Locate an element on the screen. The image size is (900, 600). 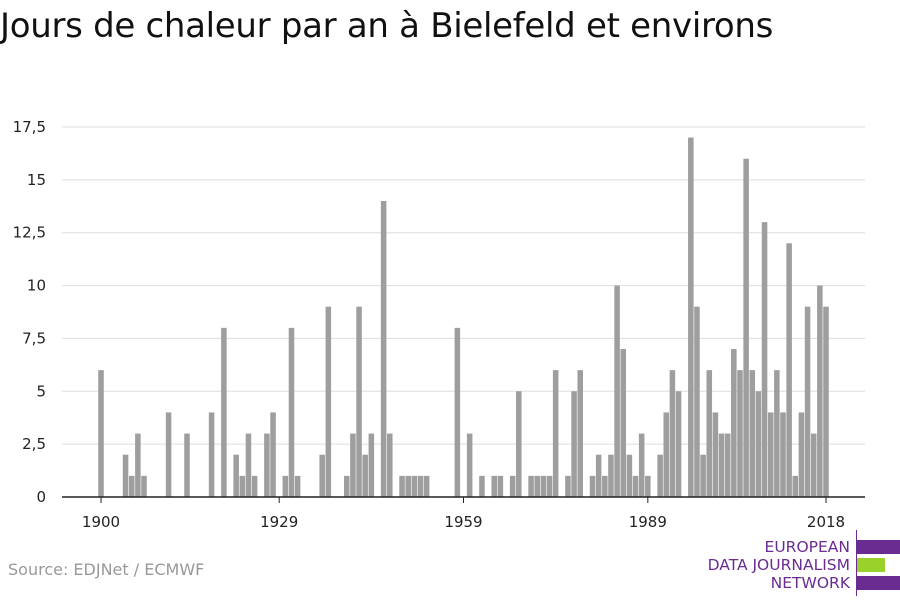
bar-1973 is located at coordinates (549, 486).